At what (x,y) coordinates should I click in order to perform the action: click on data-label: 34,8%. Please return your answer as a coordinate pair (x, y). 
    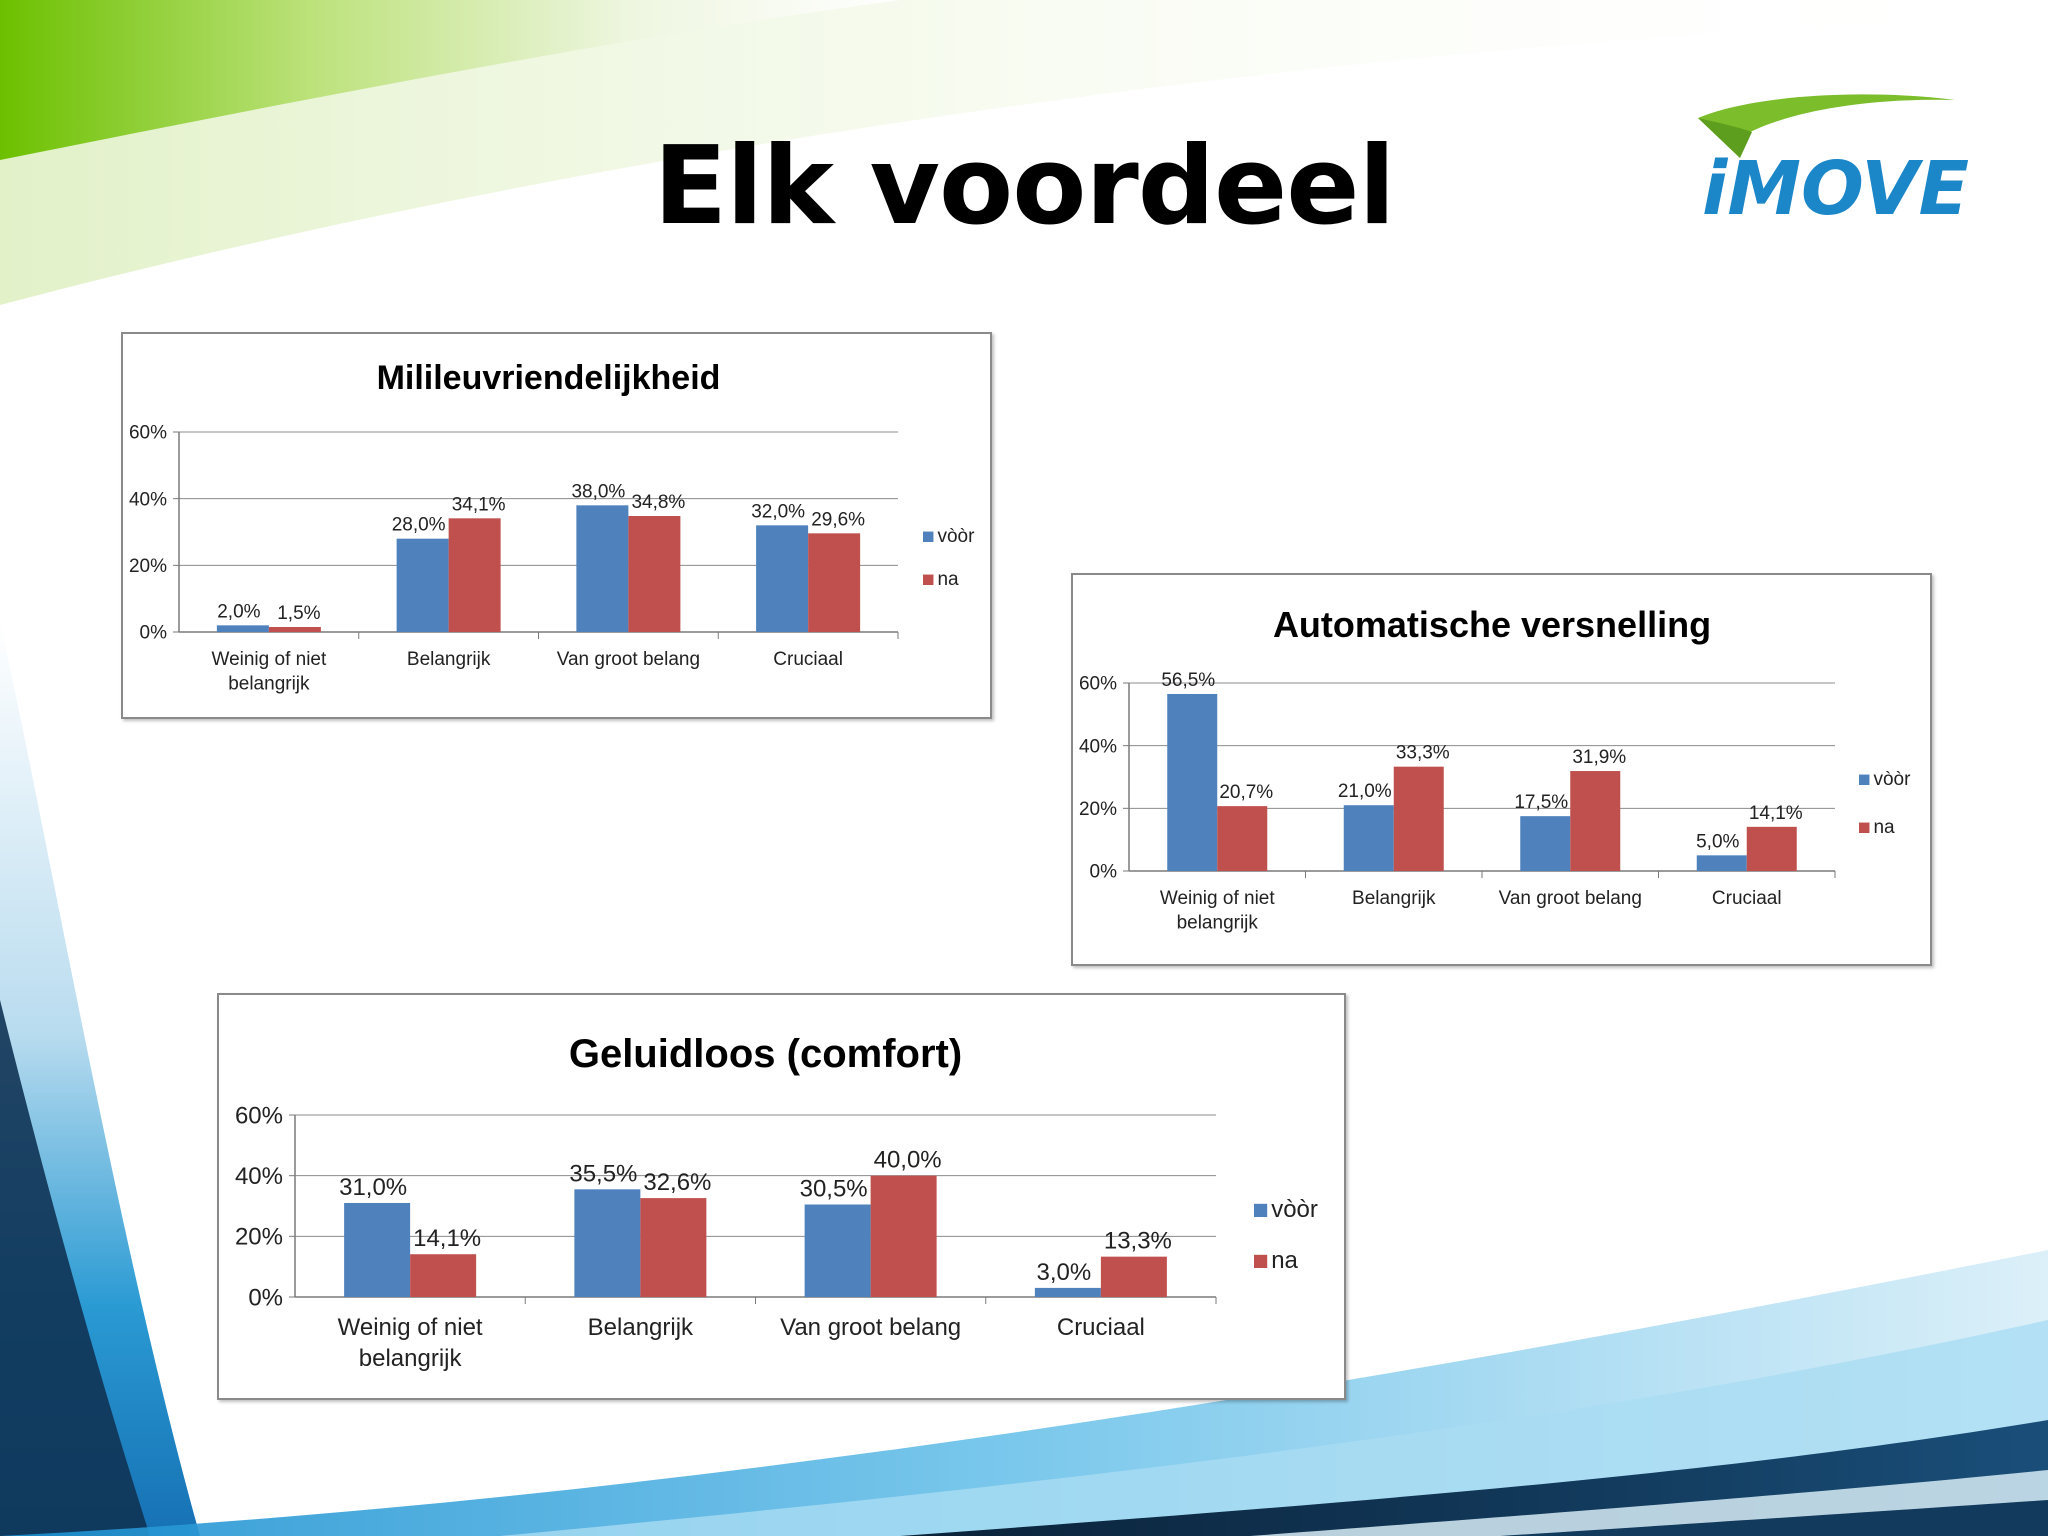
    Looking at the image, I should click on (658, 502).